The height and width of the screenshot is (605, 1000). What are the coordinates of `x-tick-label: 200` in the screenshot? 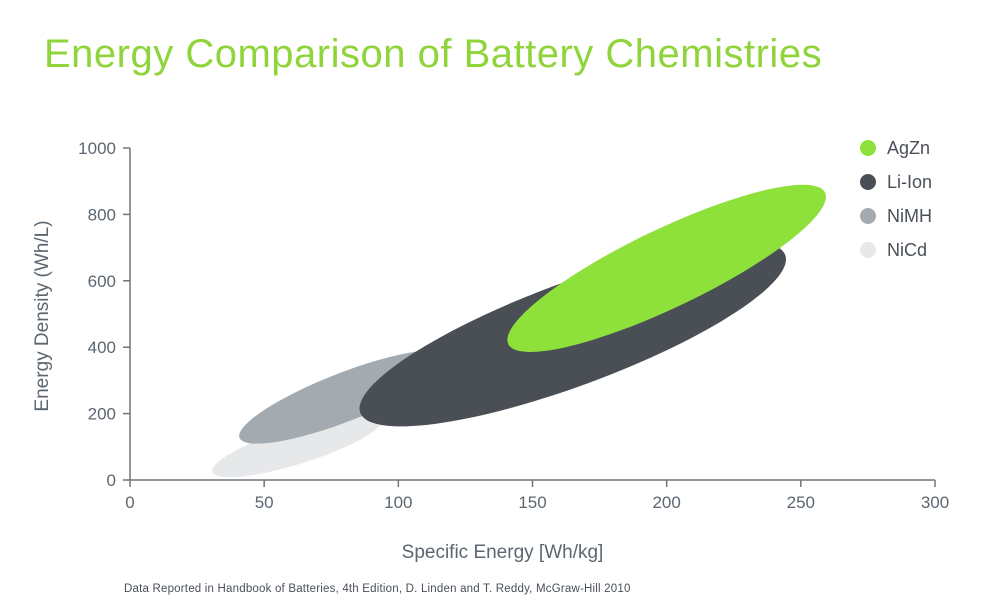 It's located at (666, 502).